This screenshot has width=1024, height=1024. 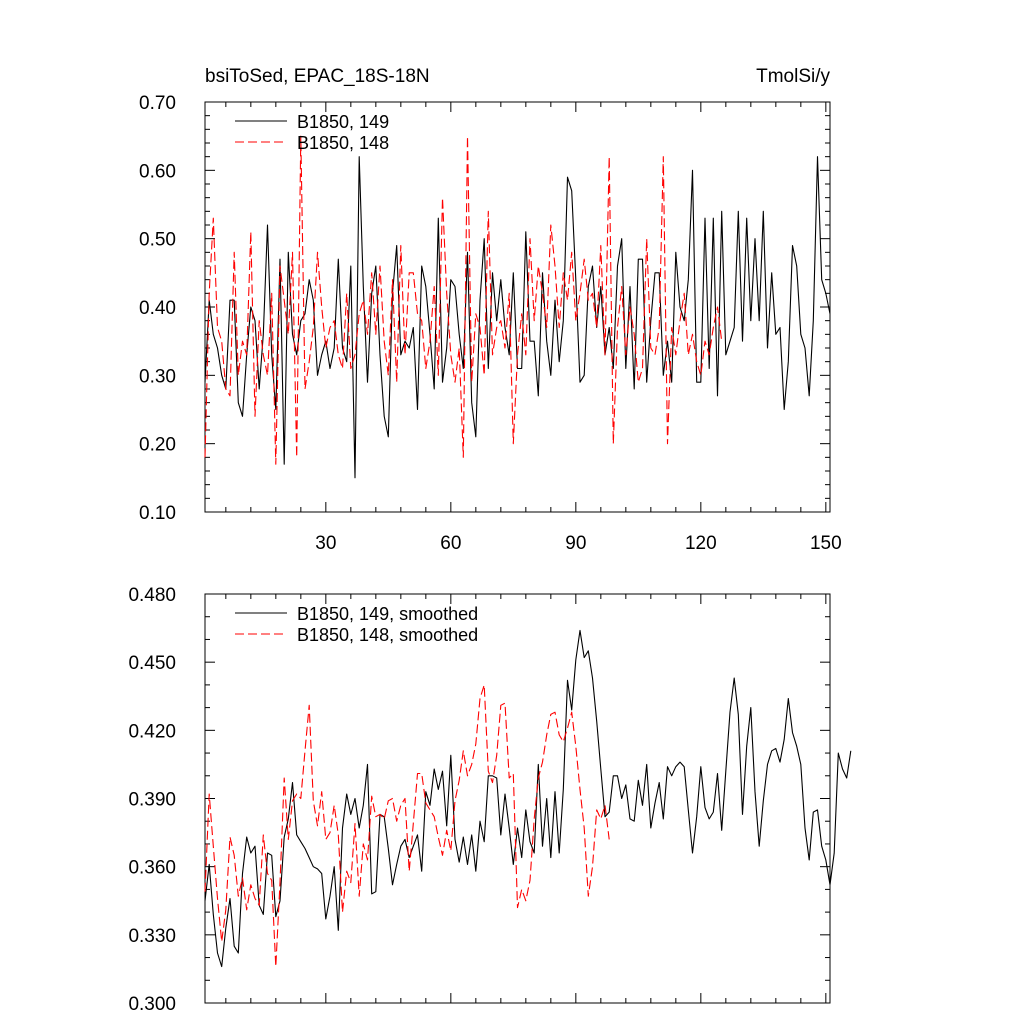 I want to click on y-tick-label: 0.10, so click(x=157, y=513).